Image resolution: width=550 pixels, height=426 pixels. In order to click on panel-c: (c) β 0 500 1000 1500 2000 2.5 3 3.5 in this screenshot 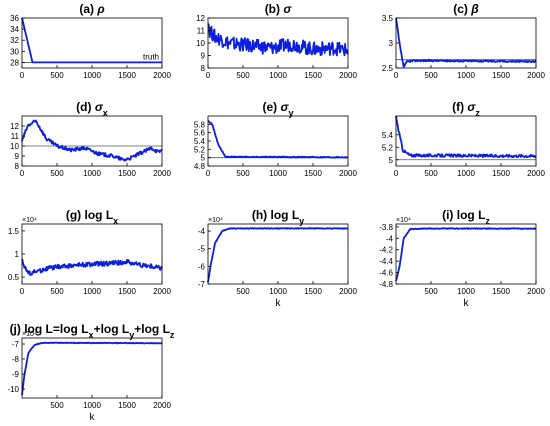, I will do `click(464, 41)`.